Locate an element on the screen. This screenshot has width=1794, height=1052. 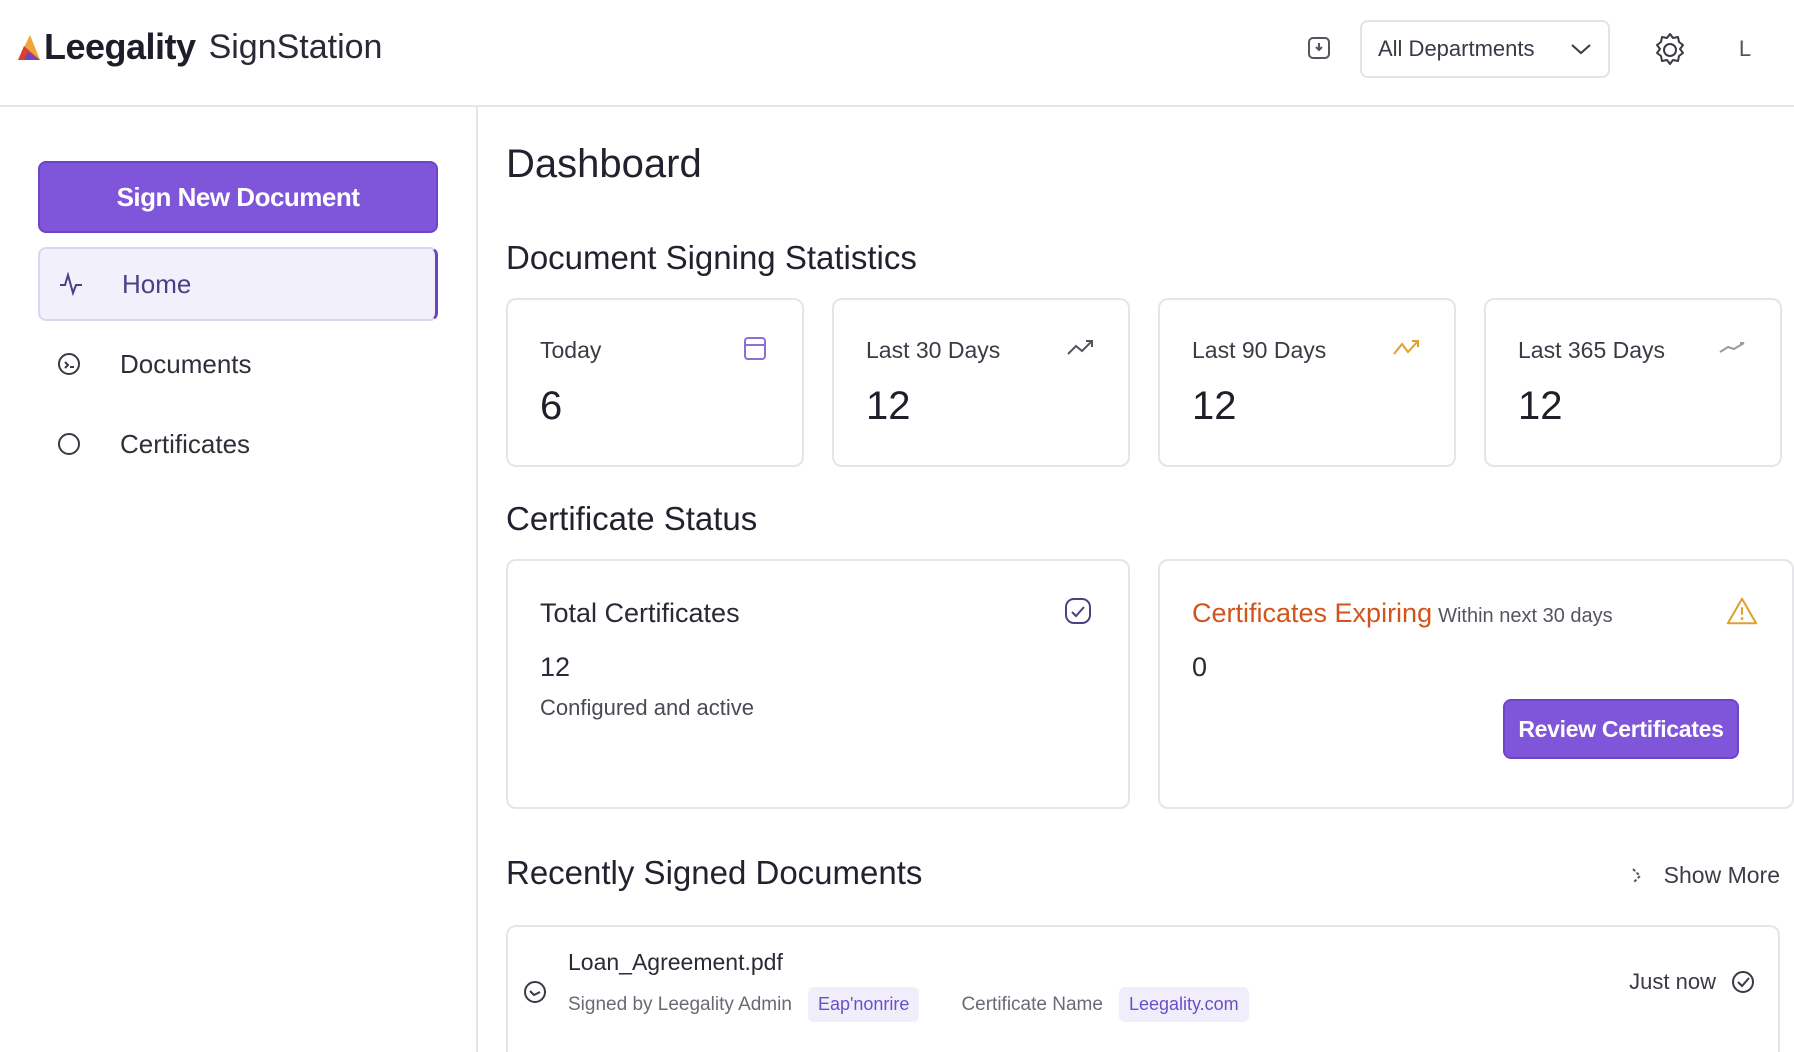
chevron-down-icon is located at coordinates (1581, 49).